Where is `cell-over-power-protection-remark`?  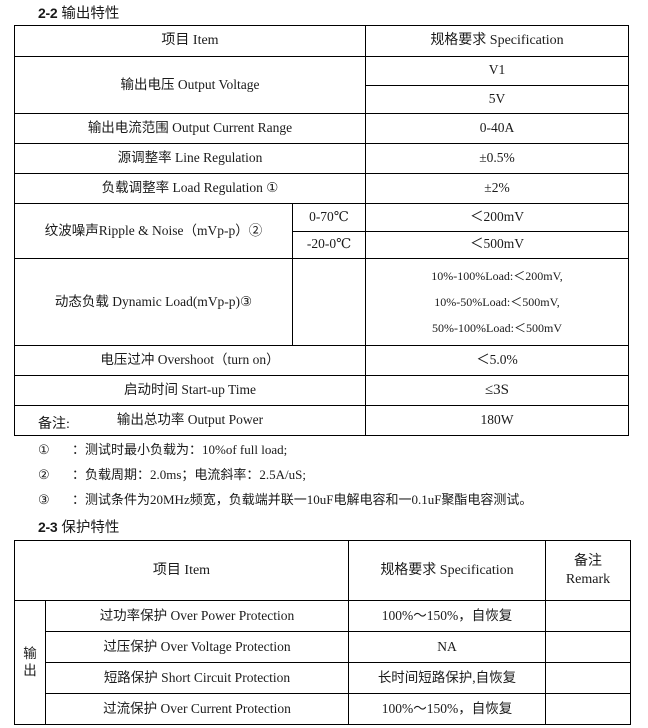
cell-over-power-protection-remark is located at coordinates (588, 616).